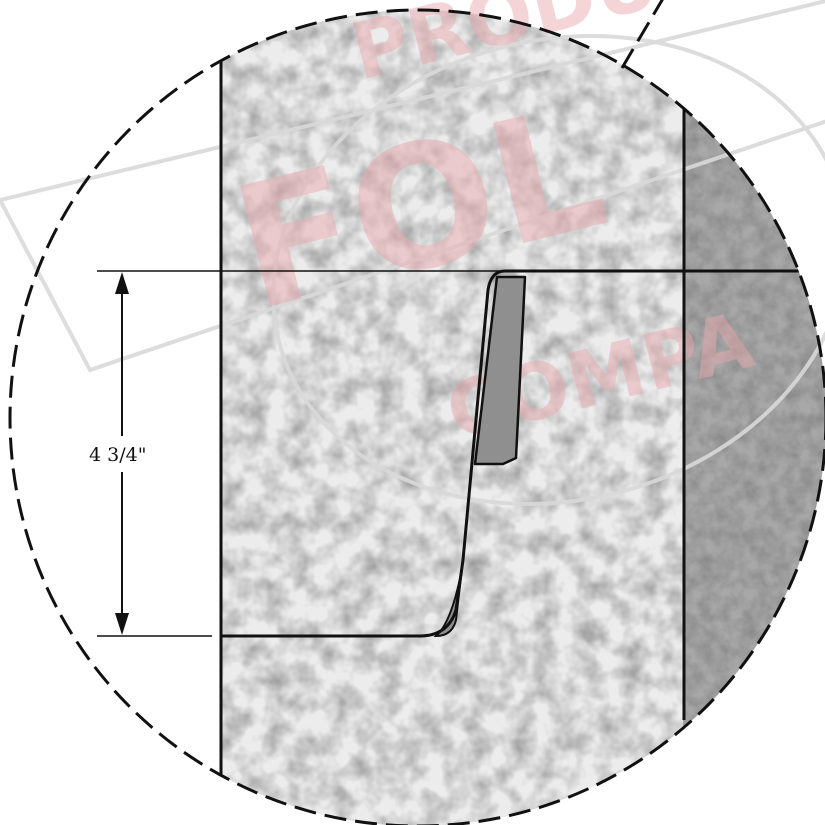 The width and height of the screenshot is (825, 825). Describe the element at coordinates (500, 370) in the screenshot. I see `upper-nosing-fill` at that location.